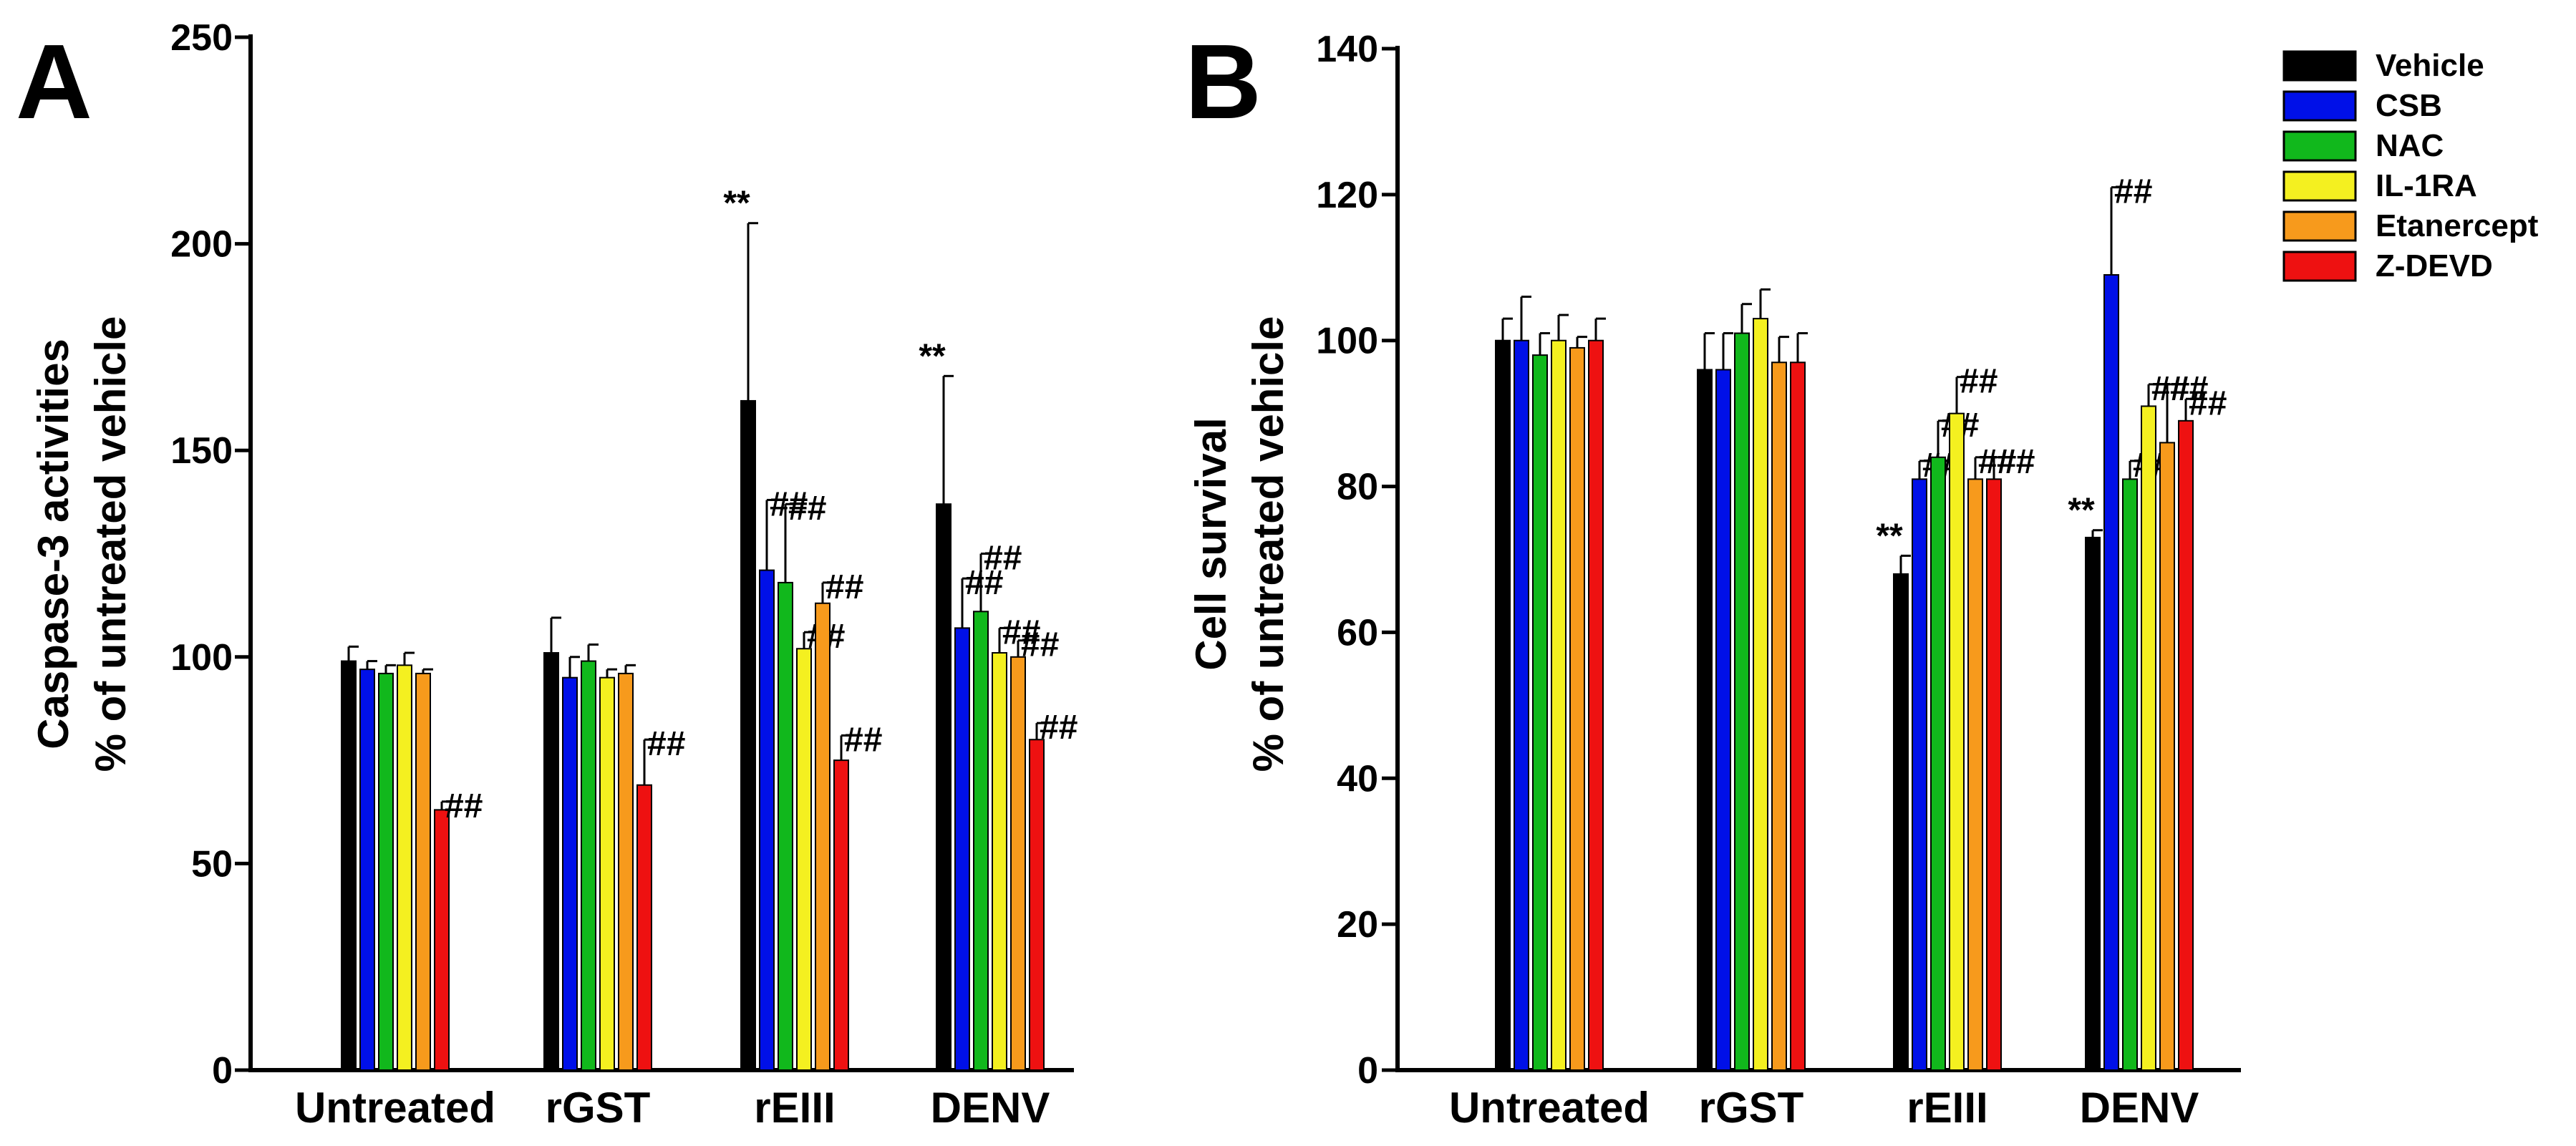  What do you see at coordinates (53, 544) in the screenshot?
I see `y-axis-label-line1: Caspase-3 activities` at bounding box center [53, 544].